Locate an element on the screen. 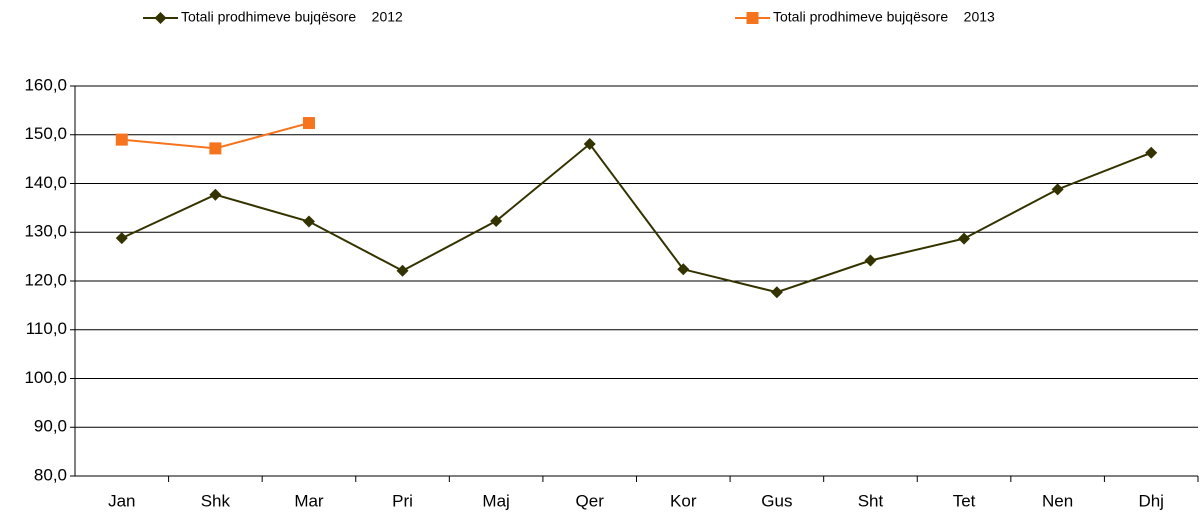  y-tick-label: 150,0 is located at coordinates (45, 133).